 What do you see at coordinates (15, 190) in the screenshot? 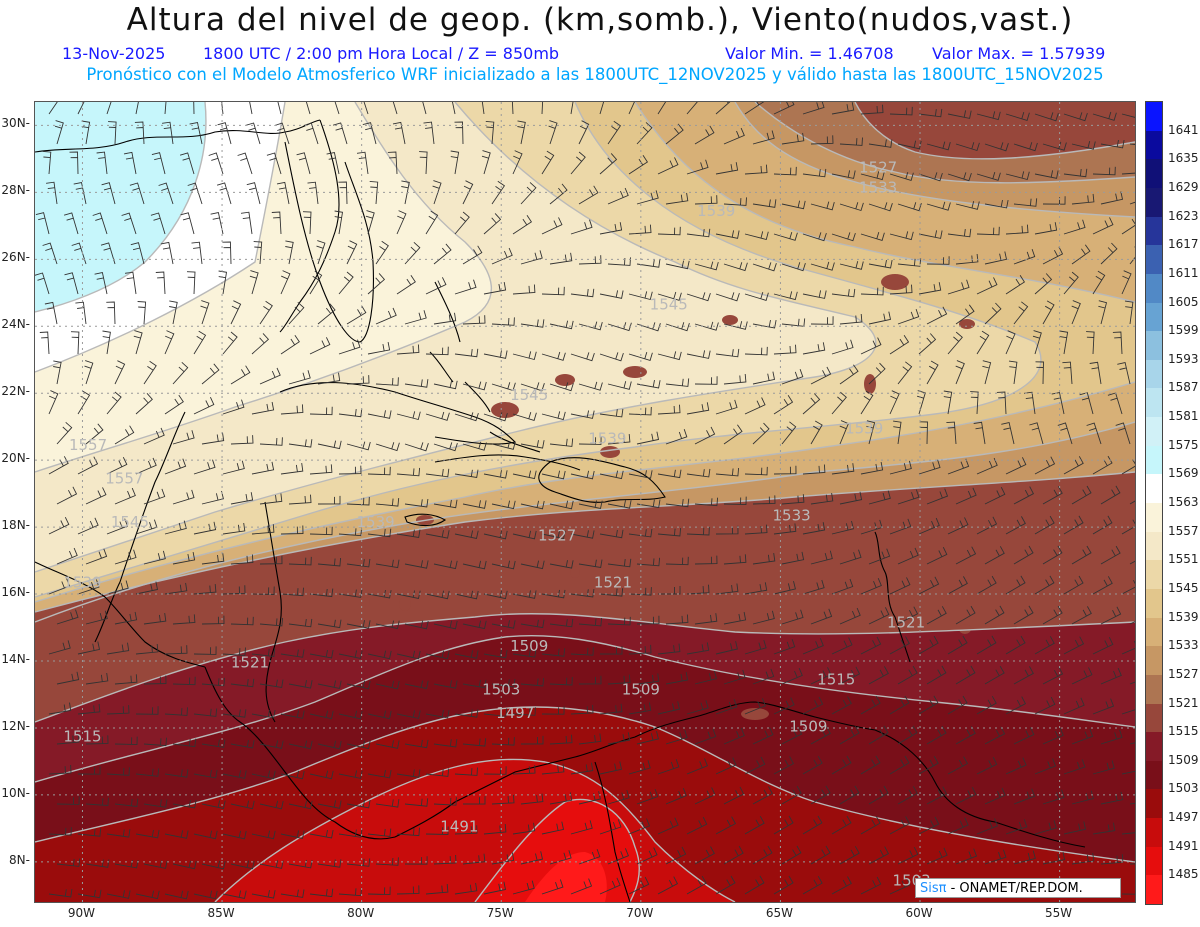
I see `lat-tick-label: 28N-` at bounding box center [15, 190].